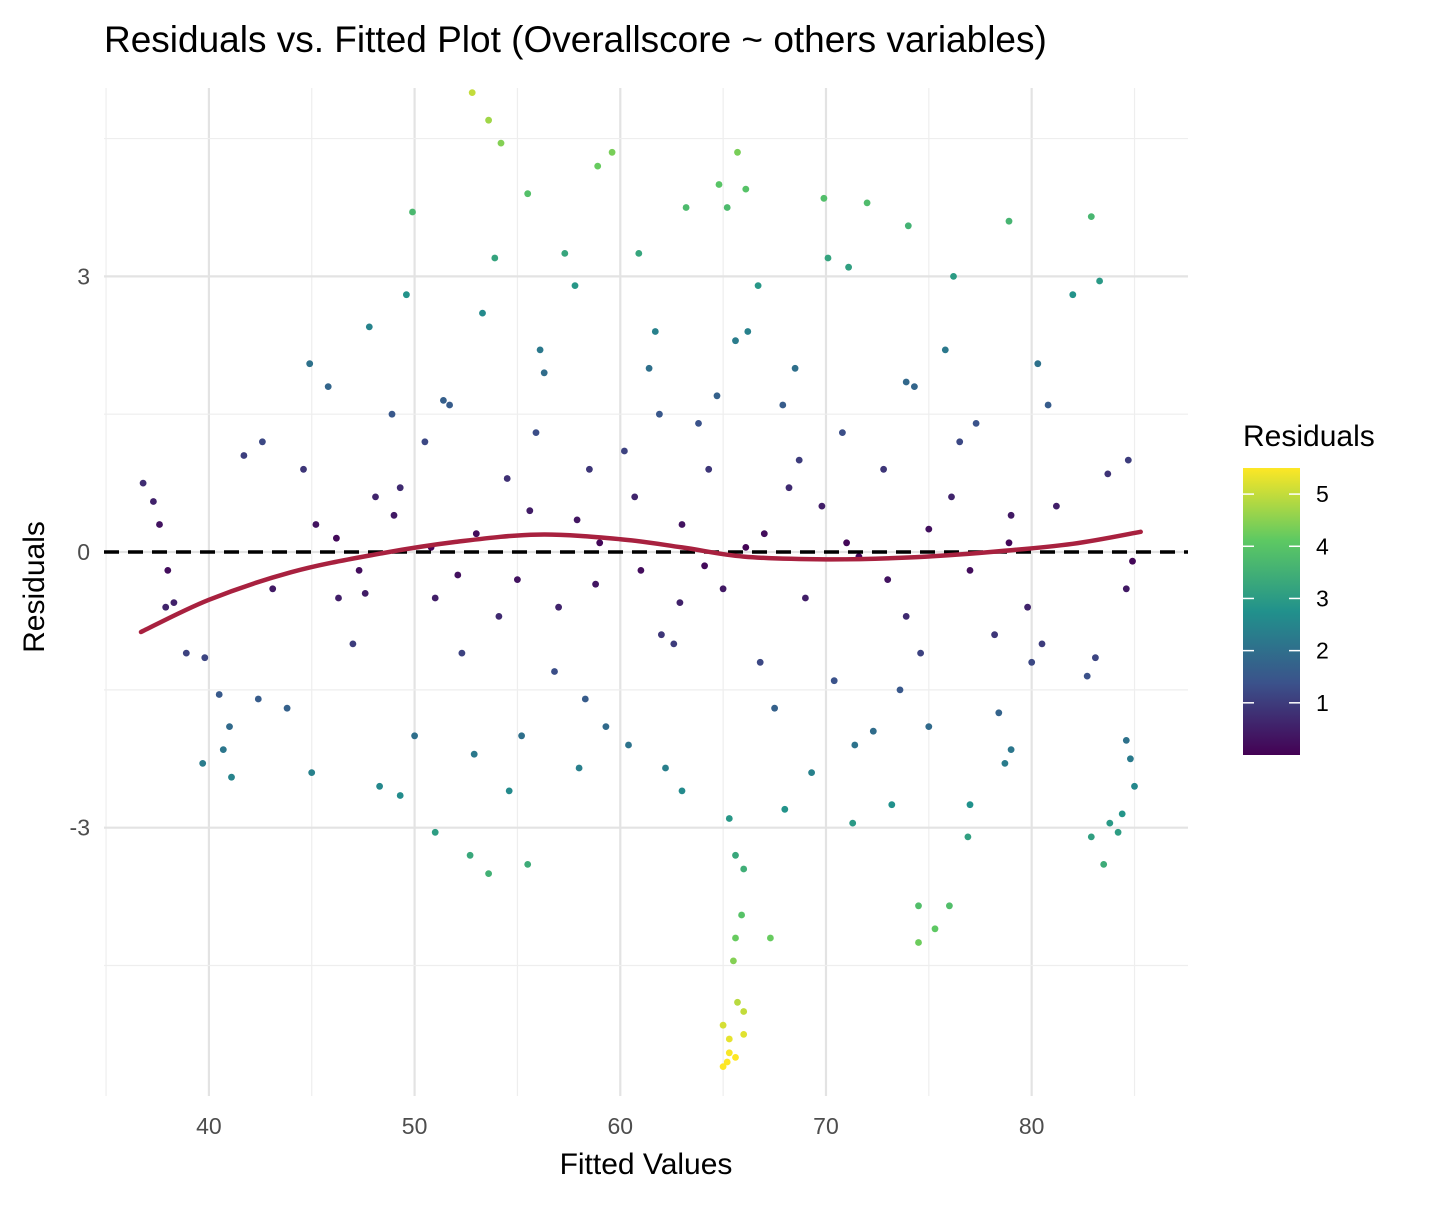  What do you see at coordinates (34, 587) in the screenshot?
I see `y-axis-title: Residuals` at bounding box center [34, 587].